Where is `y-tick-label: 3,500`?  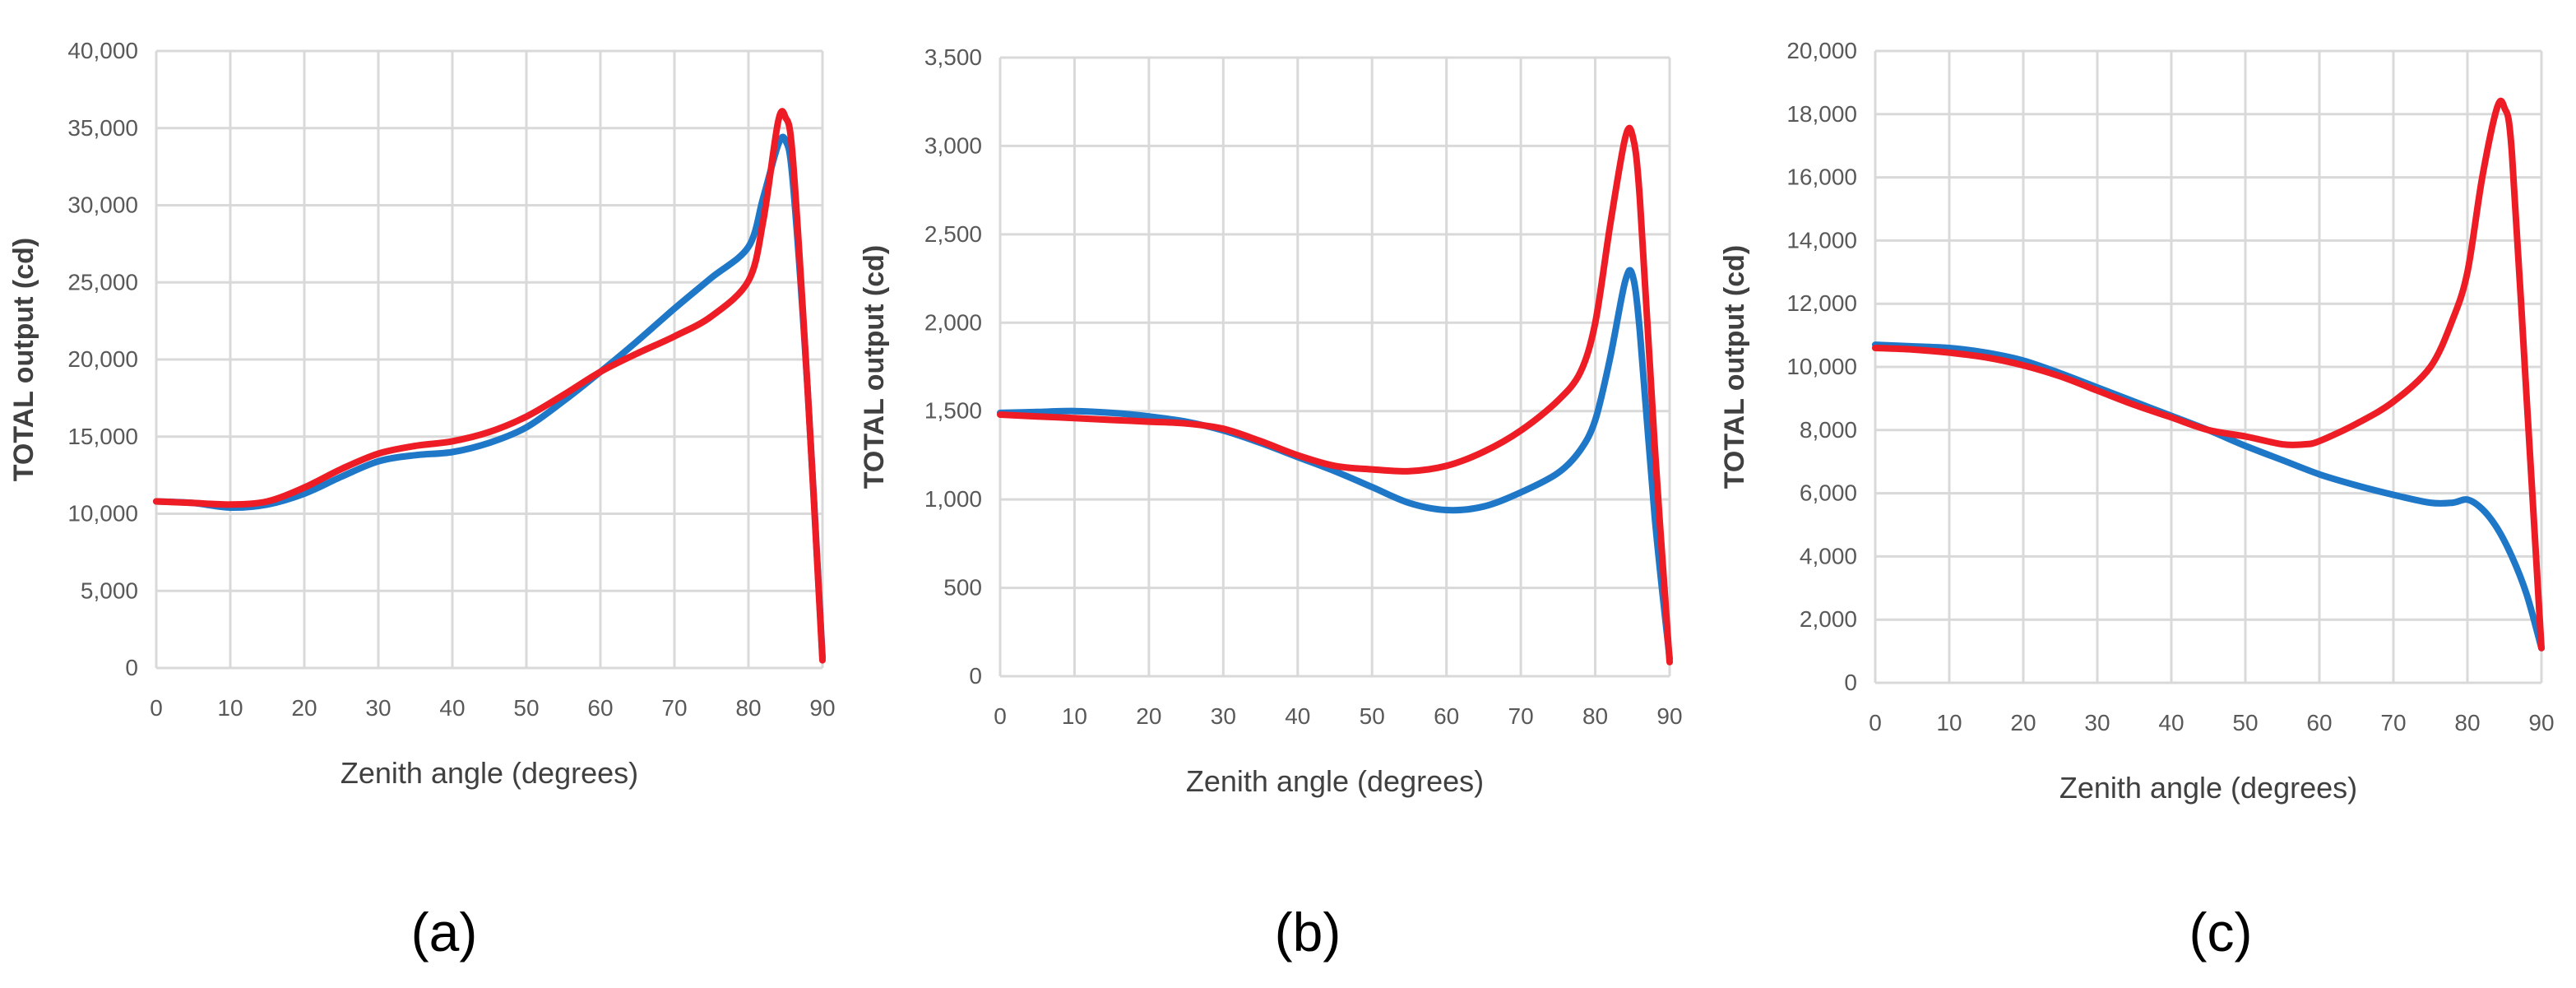 y-tick-label: 3,500 is located at coordinates (953, 57).